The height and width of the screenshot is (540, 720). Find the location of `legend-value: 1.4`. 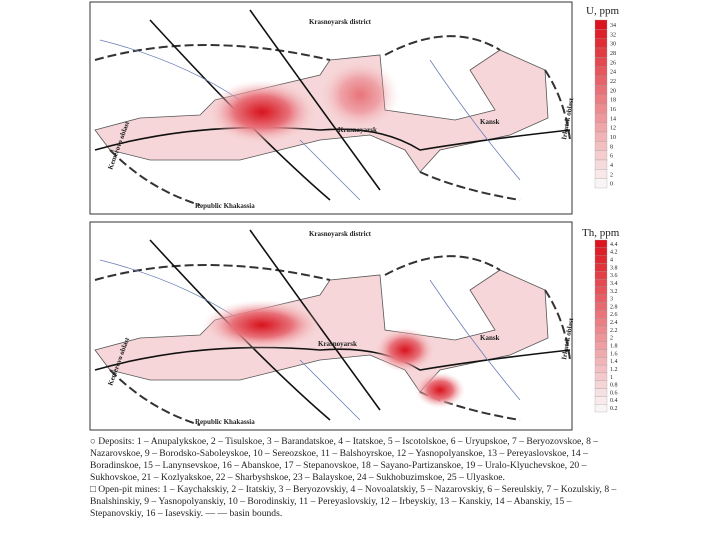

legend-value: 1.4 is located at coordinates (614, 362).